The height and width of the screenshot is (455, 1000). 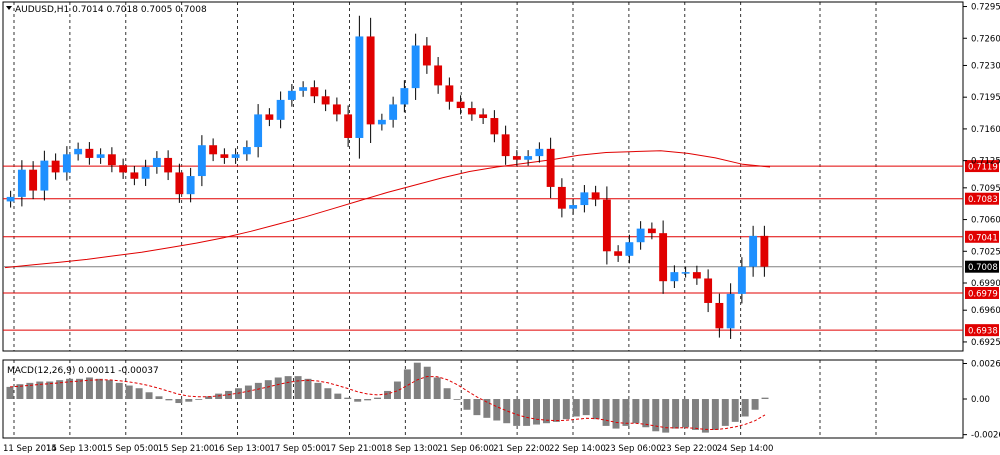 What do you see at coordinates (985, 436) in the screenshot?
I see `macd-tick-label: -0.00265` at bounding box center [985, 436].